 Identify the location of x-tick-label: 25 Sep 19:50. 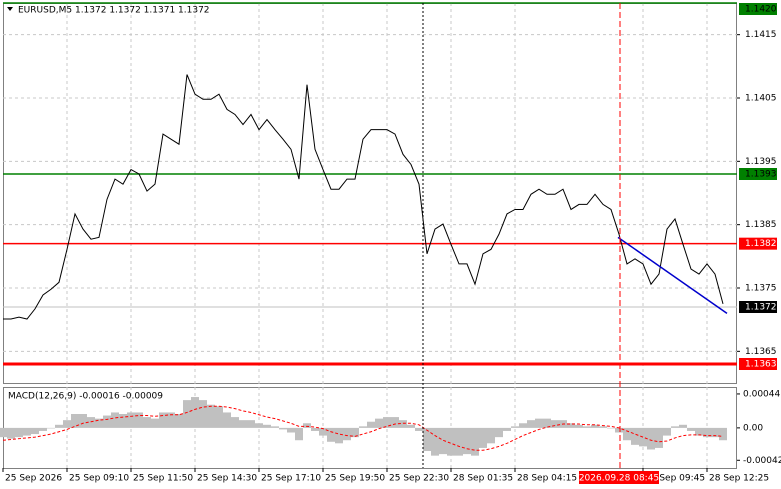
(355, 479).